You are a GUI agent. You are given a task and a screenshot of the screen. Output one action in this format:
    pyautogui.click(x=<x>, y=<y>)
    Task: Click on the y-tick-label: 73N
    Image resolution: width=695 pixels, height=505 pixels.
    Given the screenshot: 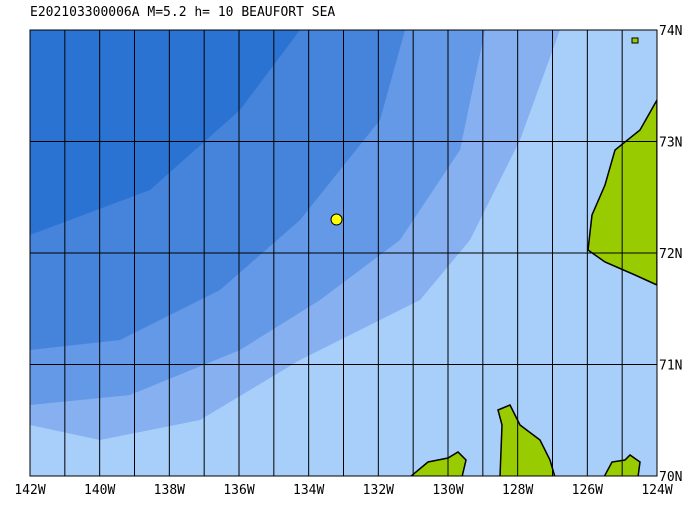 What is the action you would take?
    pyautogui.click(x=670, y=143)
    